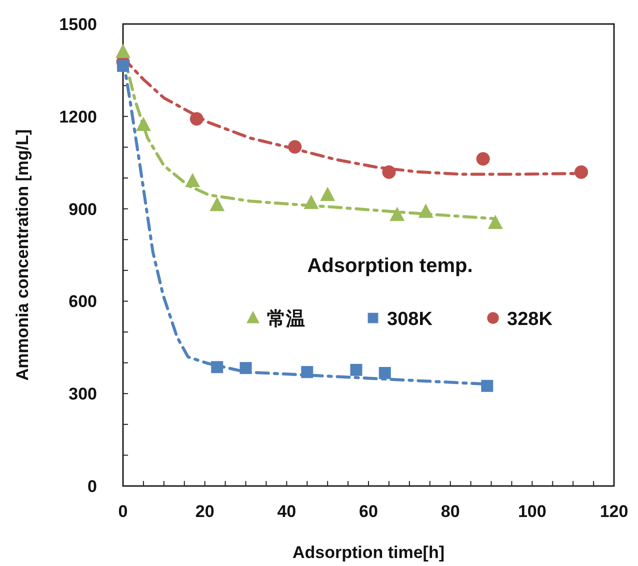  What do you see at coordinates (368, 552) in the screenshot?
I see `x-axis-title: Adsorption time[h]` at bounding box center [368, 552].